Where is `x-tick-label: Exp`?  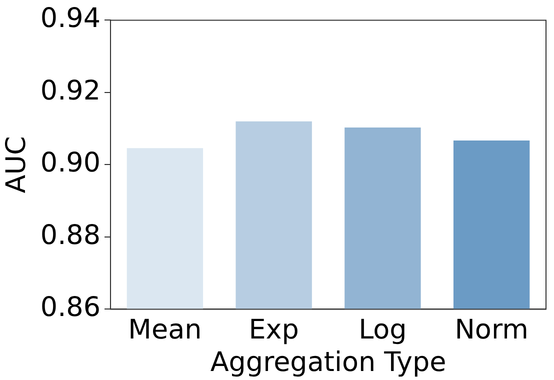 x-tick-label: Exp is located at coordinates (273, 330).